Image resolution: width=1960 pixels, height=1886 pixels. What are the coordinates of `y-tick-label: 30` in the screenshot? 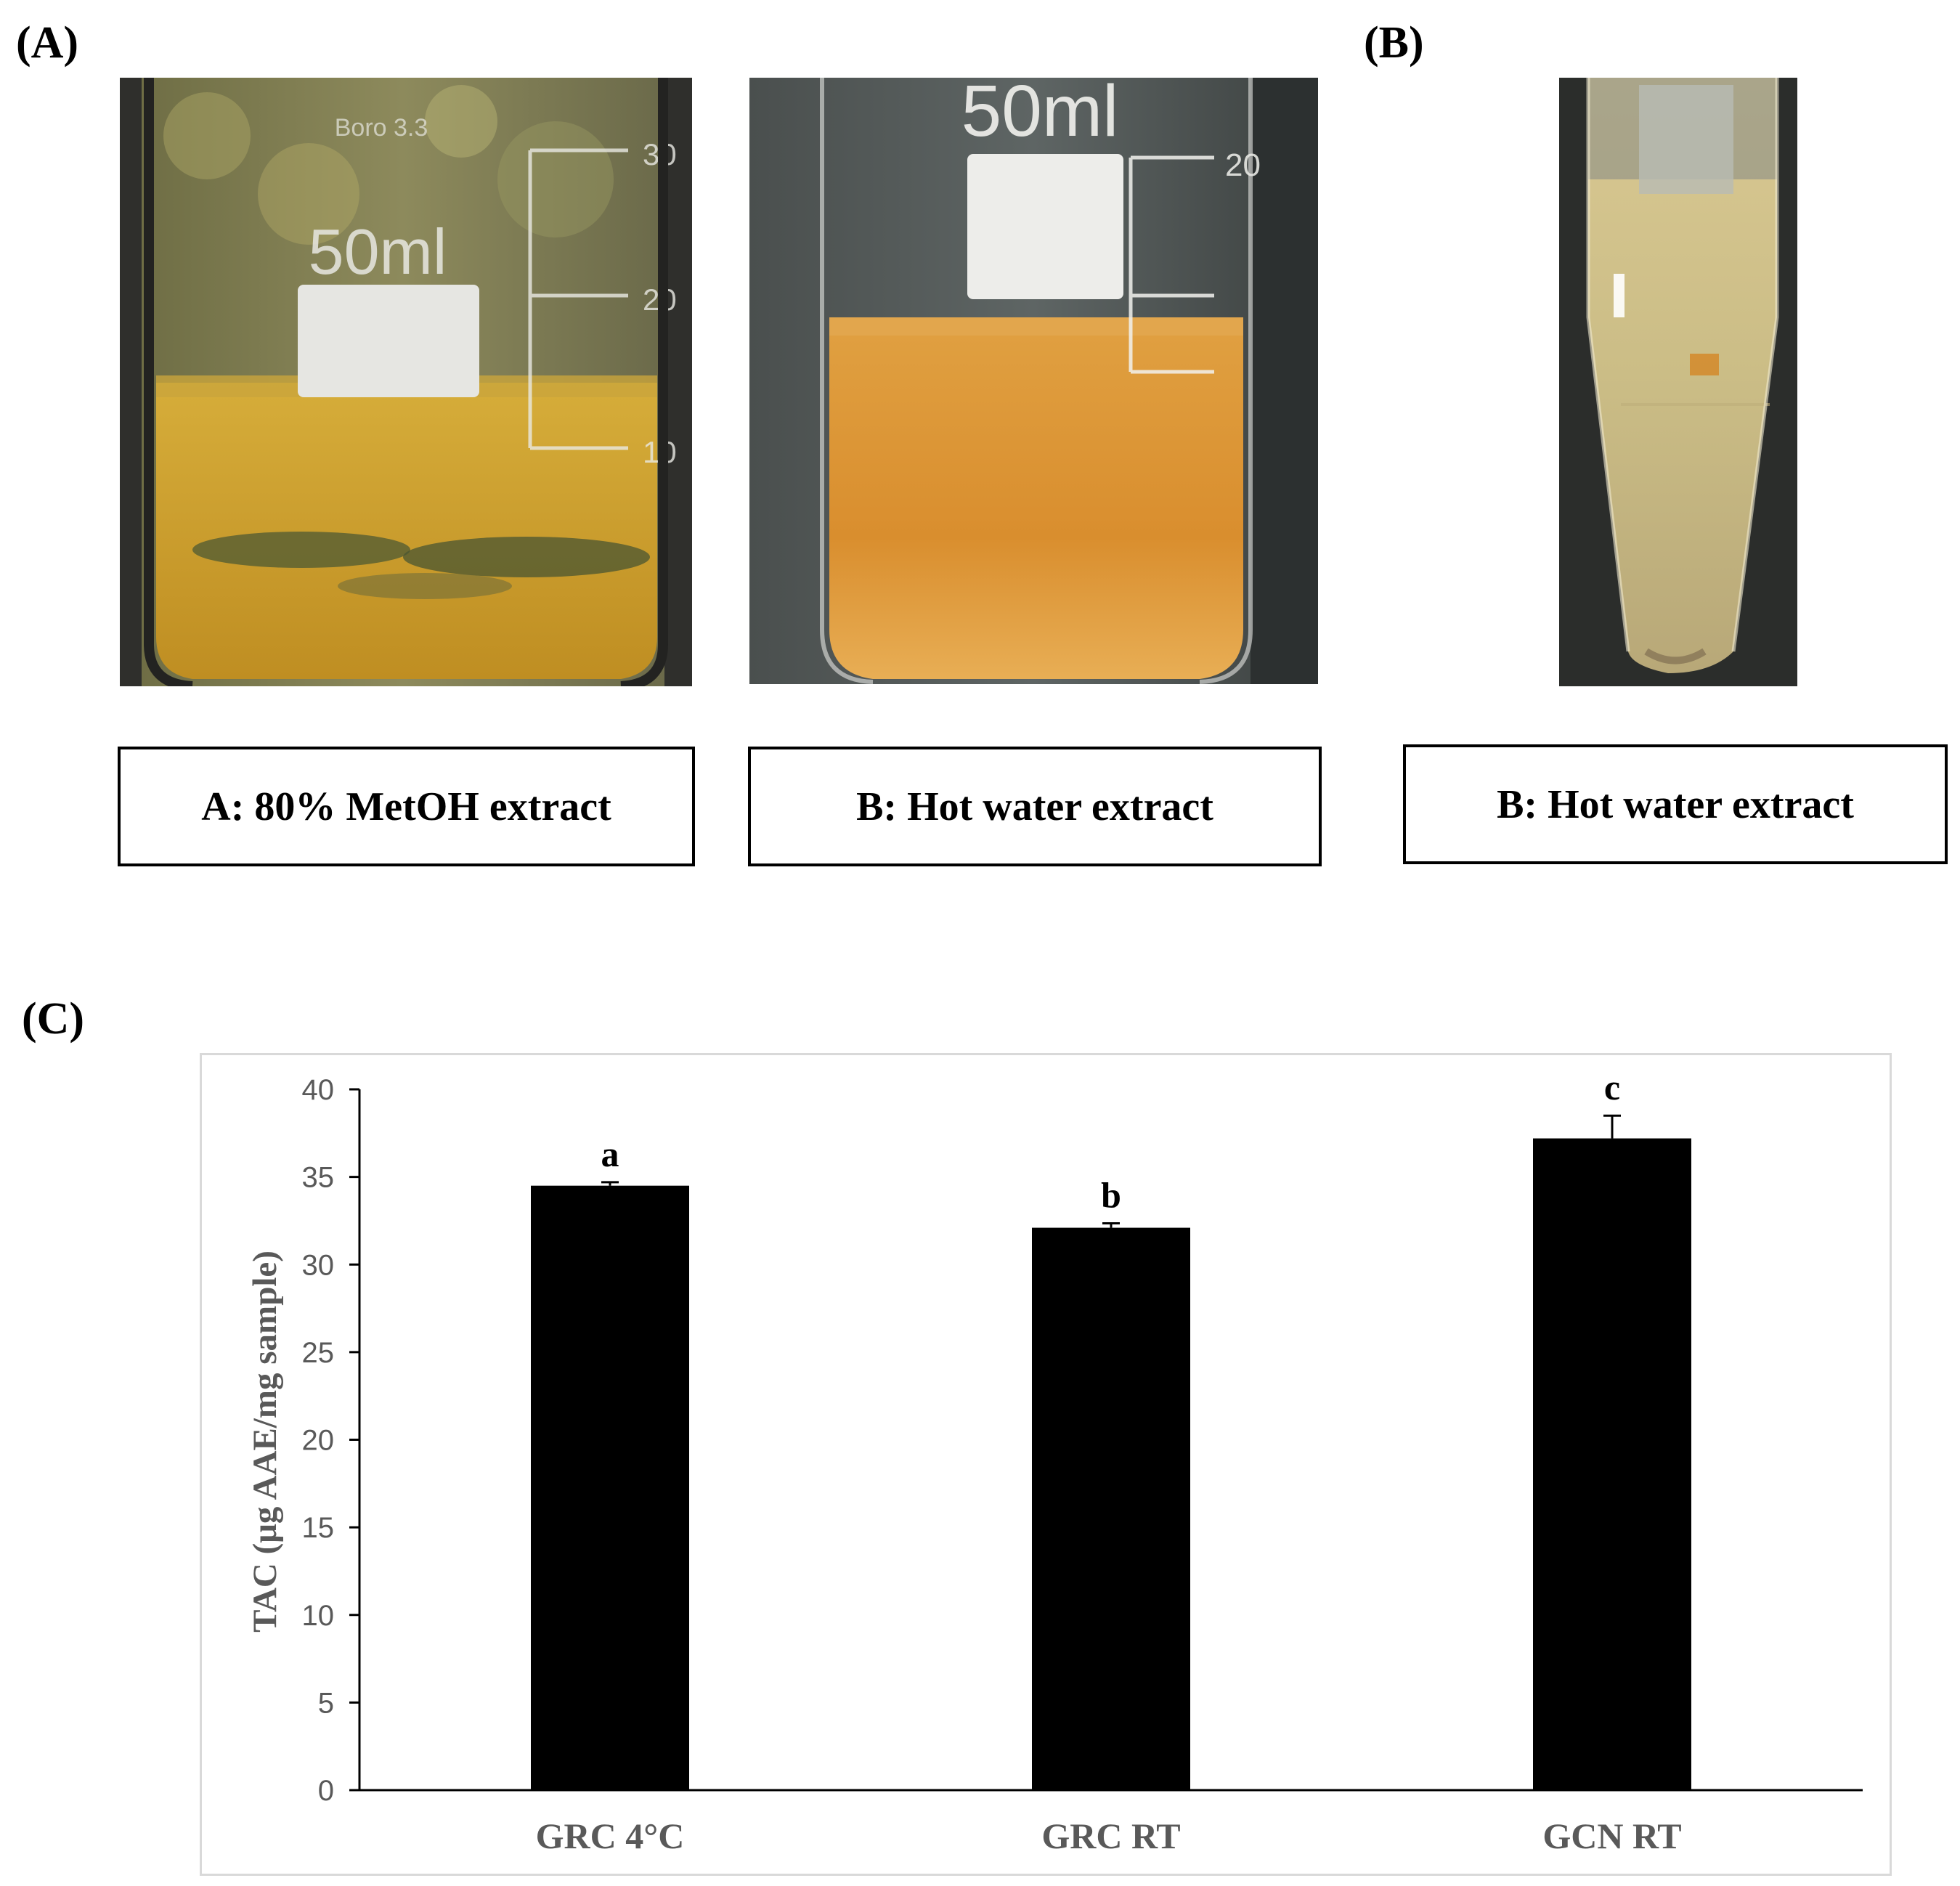 It's located at (319, 1265).